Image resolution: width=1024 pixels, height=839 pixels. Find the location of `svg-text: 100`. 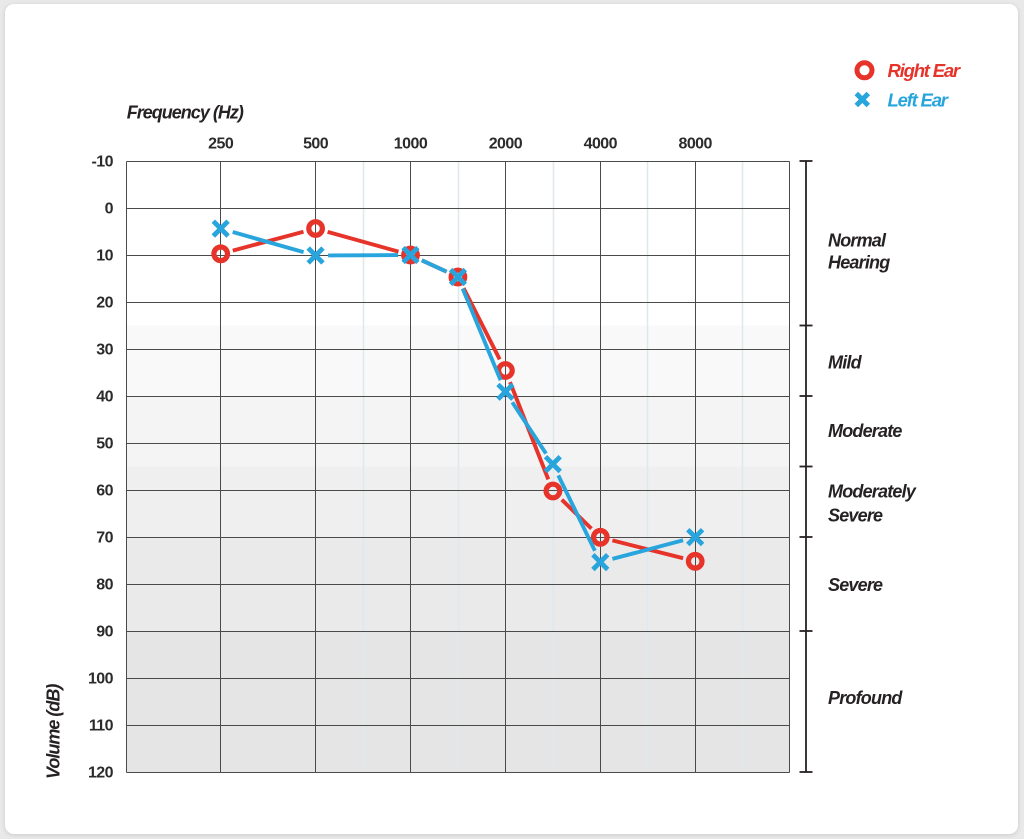

svg-text: 100 is located at coordinates (101, 679).